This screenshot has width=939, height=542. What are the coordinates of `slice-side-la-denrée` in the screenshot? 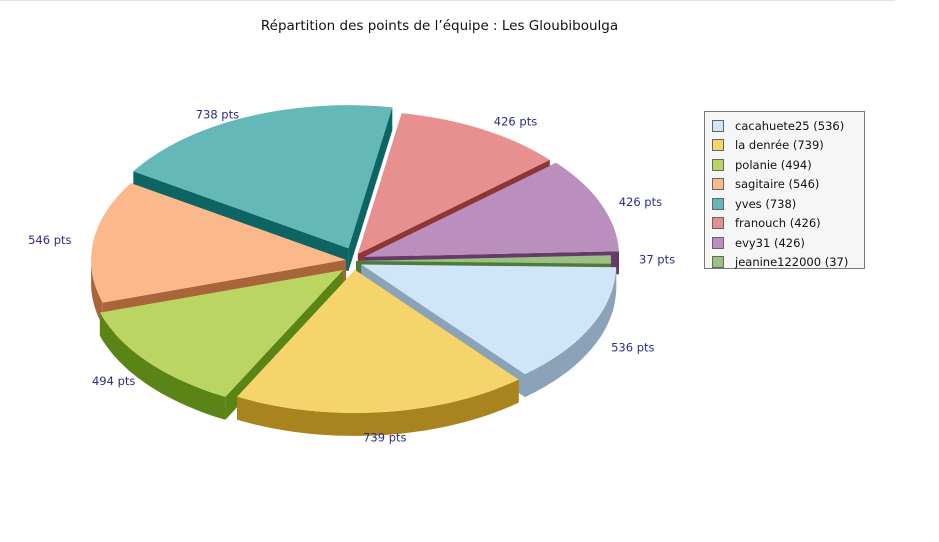 It's located at (378, 407).